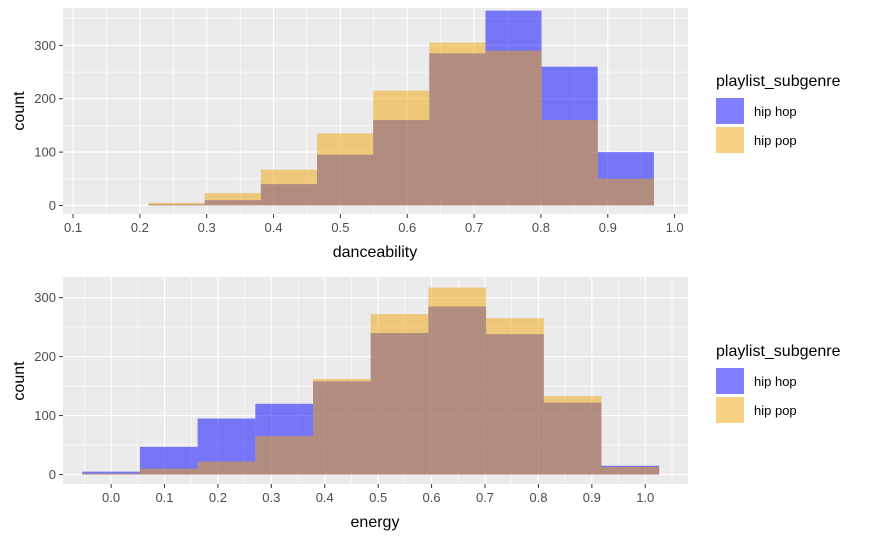 This screenshot has height=540, width=875. I want to click on x-tick-labels: 0.1 0.2 0.3 0.4 0.5 0.6 0.7 0.8 0.9 1.0, so click(374, 224).